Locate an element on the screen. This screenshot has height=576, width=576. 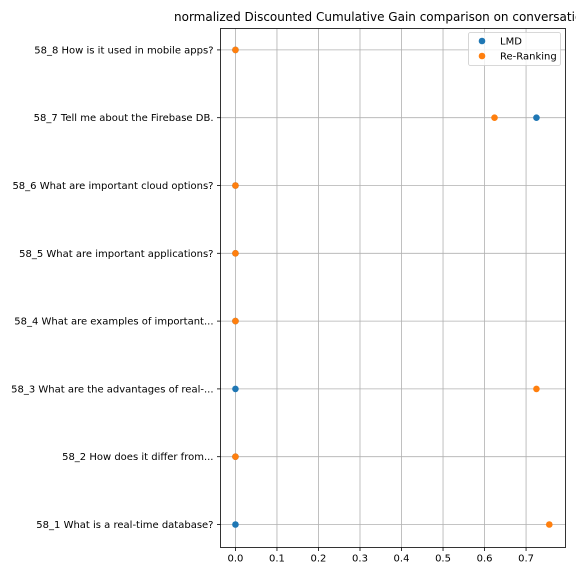
y-tick-label: 58_8 How is it used in mobile apps? is located at coordinates (123, 50).